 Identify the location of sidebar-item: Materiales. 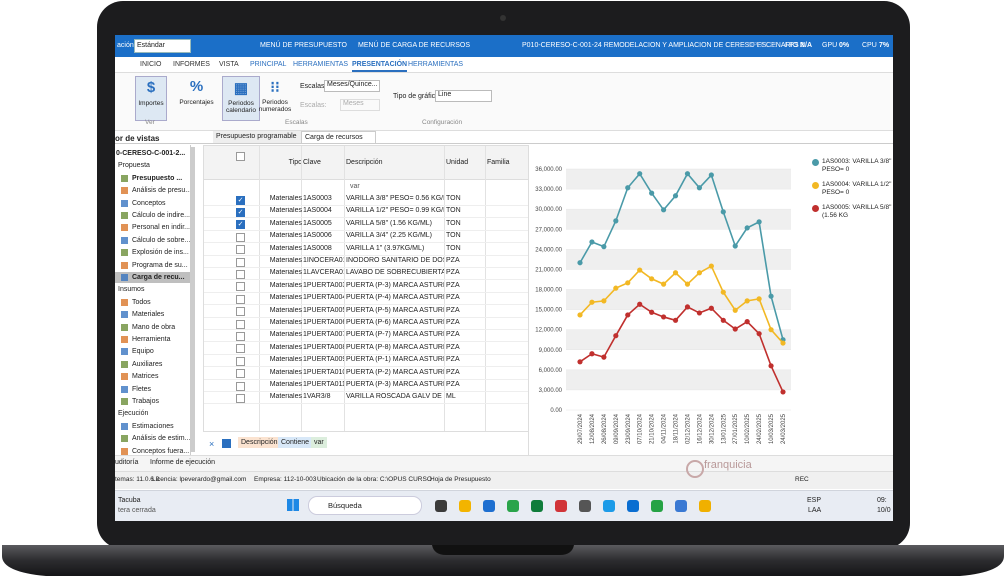
(148, 315).